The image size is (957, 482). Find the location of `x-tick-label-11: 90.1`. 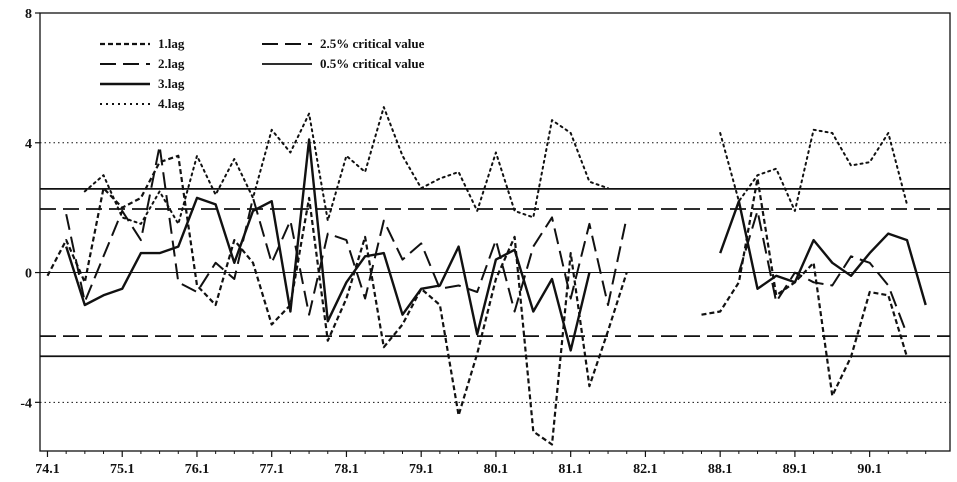

x-tick-label-11: 90.1 is located at coordinates (869, 469).